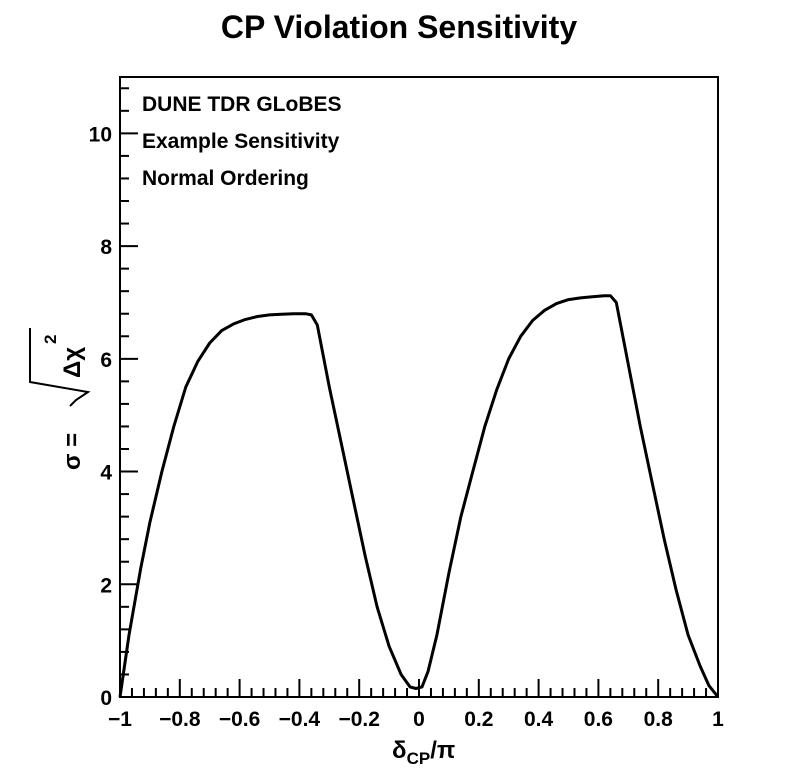  What do you see at coordinates (106, 247) in the screenshot?
I see `y-tick-label: 8` at bounding box center [106, 247].